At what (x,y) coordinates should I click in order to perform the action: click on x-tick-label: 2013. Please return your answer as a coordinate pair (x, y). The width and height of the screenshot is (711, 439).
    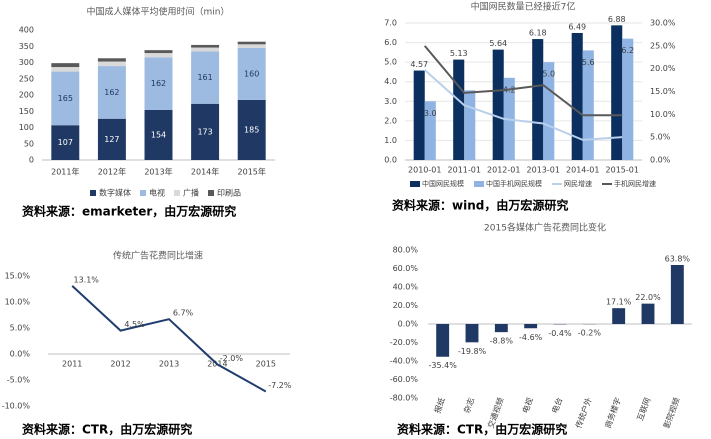
    Looking at the image, I should click on (169, 364).